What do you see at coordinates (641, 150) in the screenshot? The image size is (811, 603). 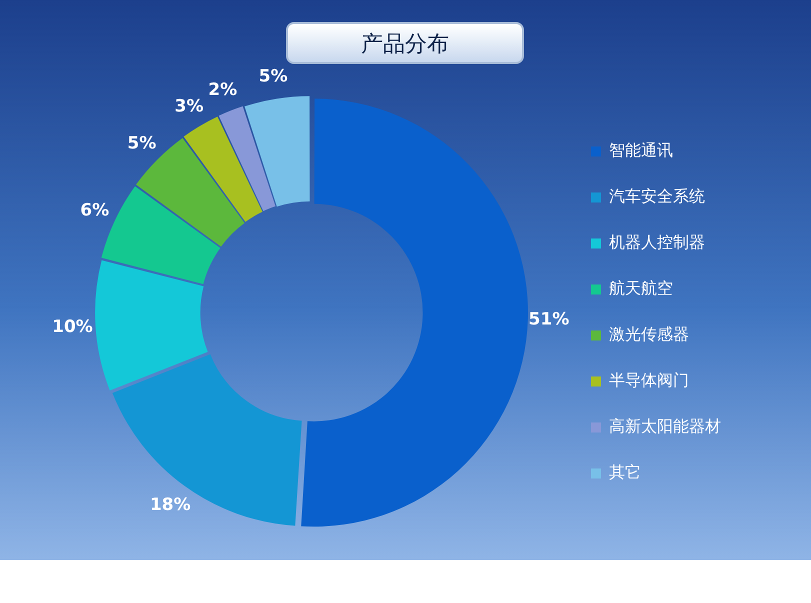 I see `legend-label: 智能通讯` at bounding box center [641, 150].